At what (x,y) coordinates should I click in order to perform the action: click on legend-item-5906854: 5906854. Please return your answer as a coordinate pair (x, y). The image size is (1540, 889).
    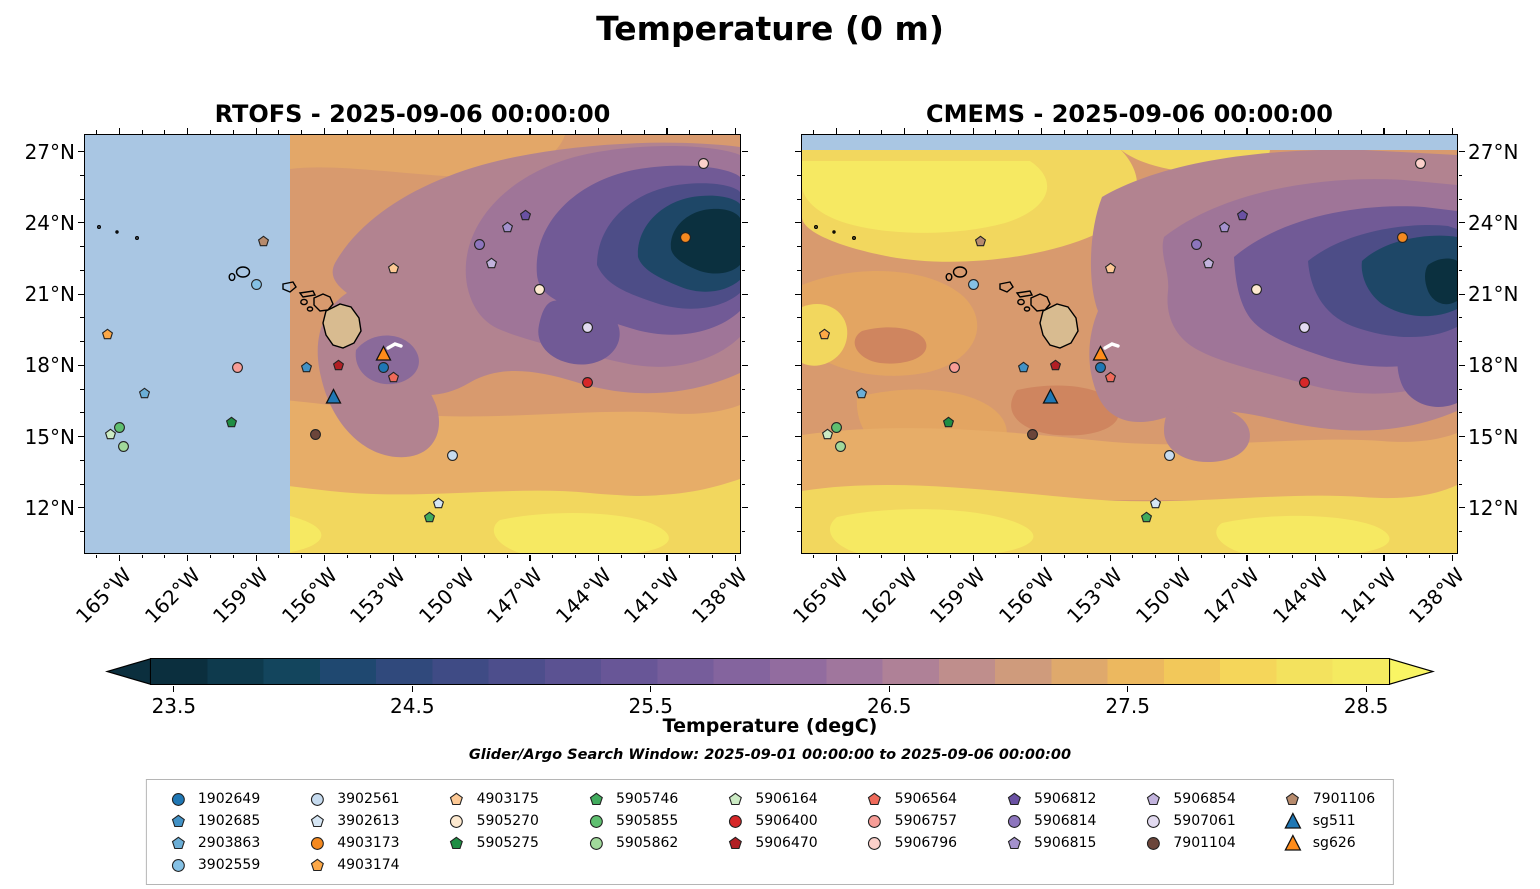
    Looking at the image, I should click on (1188, 799).